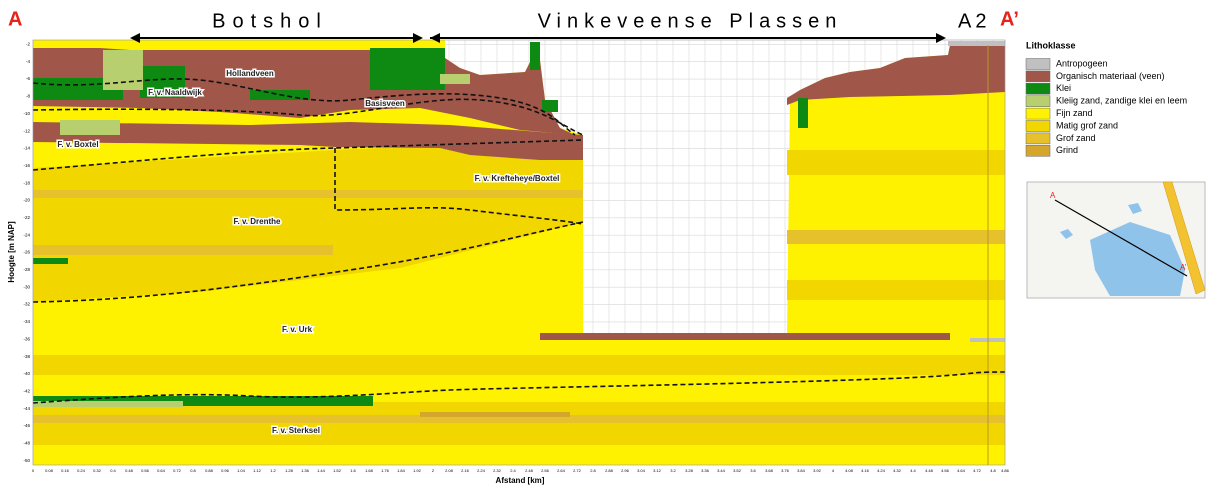  Describe the element at coordinates (241, 470) in the screenshot. I see `x-tick-label: 1.04` at that location.